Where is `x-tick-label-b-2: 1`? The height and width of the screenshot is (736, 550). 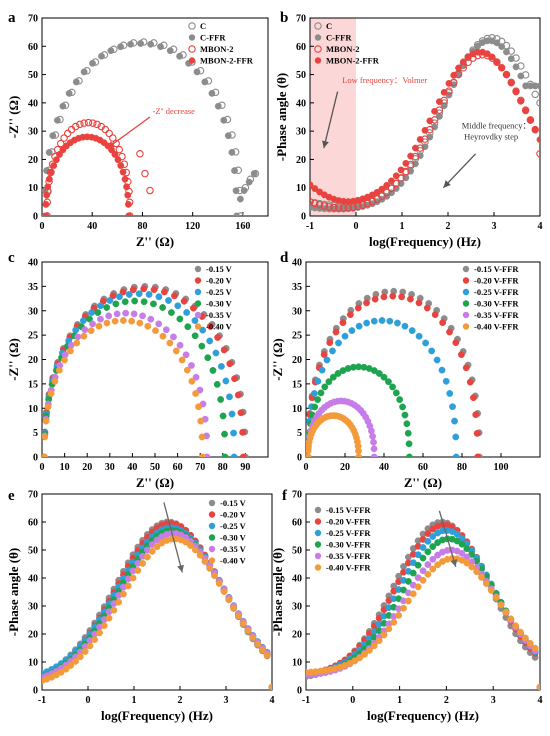 x-tick-label-b-2: 1 is located at coordinates (402, 226).